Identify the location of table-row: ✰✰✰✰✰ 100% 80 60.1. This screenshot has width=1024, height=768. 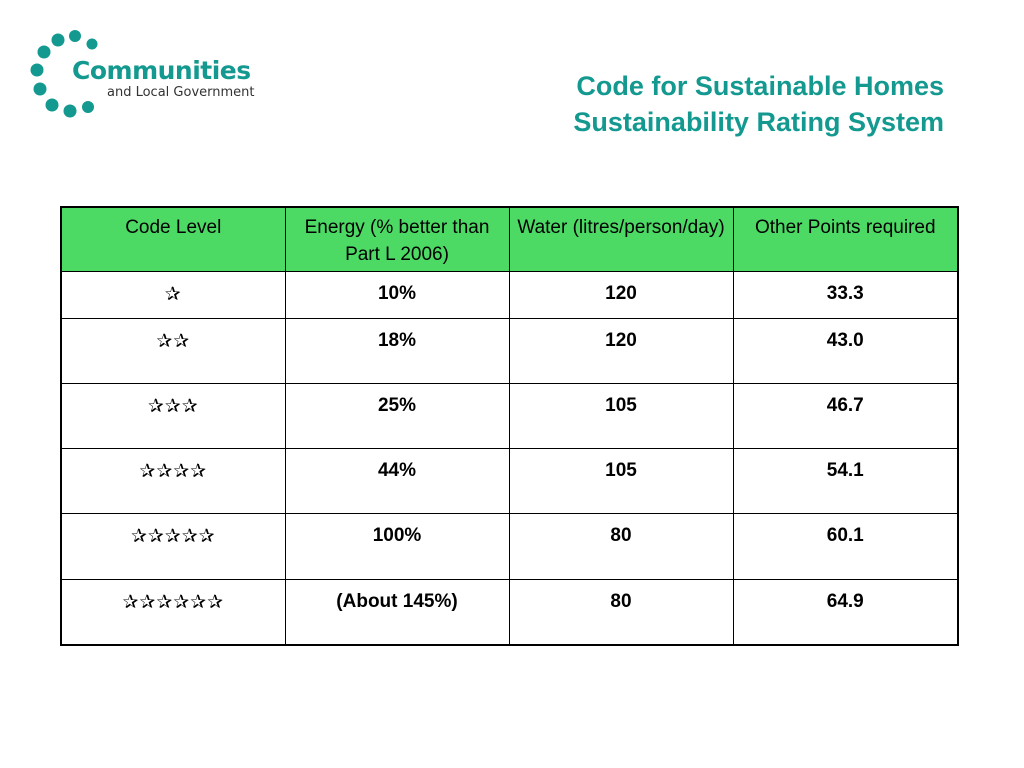
(509, 546).